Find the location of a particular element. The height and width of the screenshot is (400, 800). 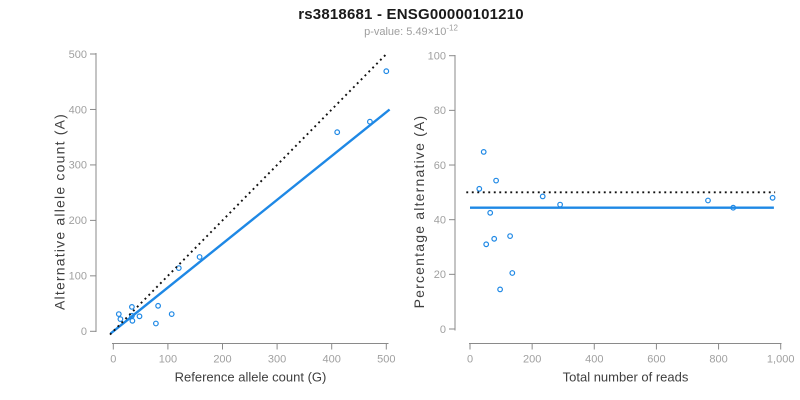

pvalue-text: p-value: 5.49×10 is located at coordinates (405, 32).